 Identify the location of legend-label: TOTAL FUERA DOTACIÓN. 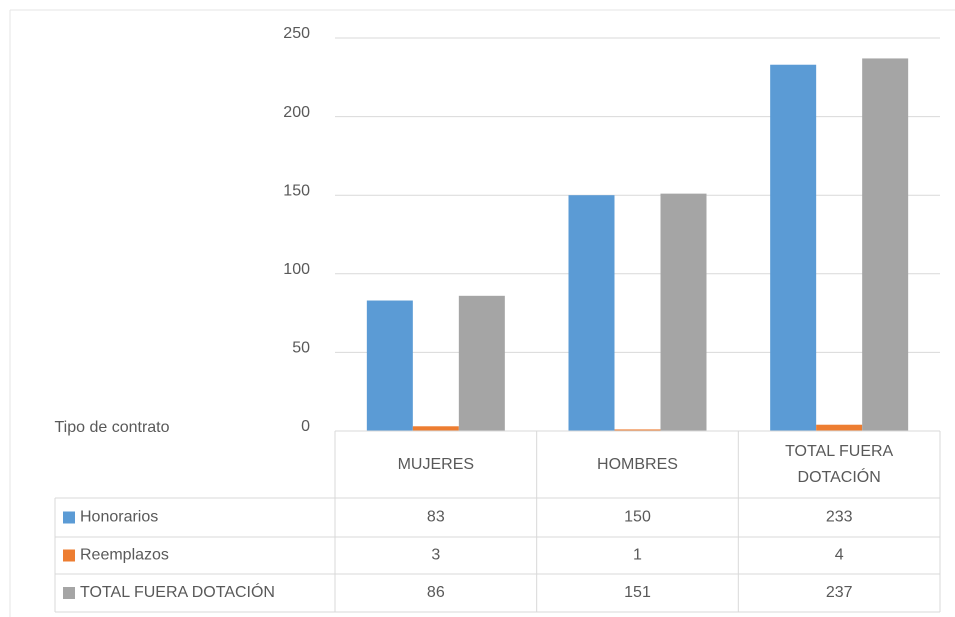
(177, 591).